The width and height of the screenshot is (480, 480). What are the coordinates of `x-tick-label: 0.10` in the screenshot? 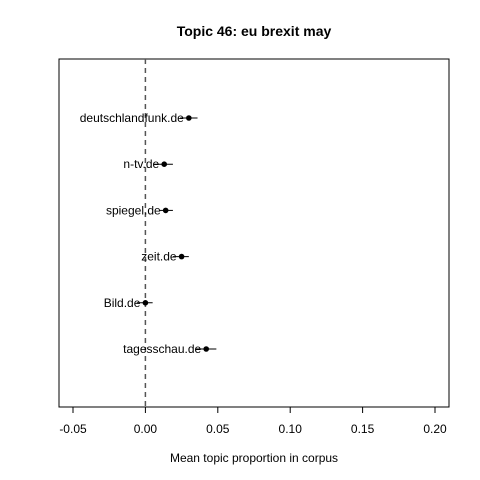 It's located at (291, 429).